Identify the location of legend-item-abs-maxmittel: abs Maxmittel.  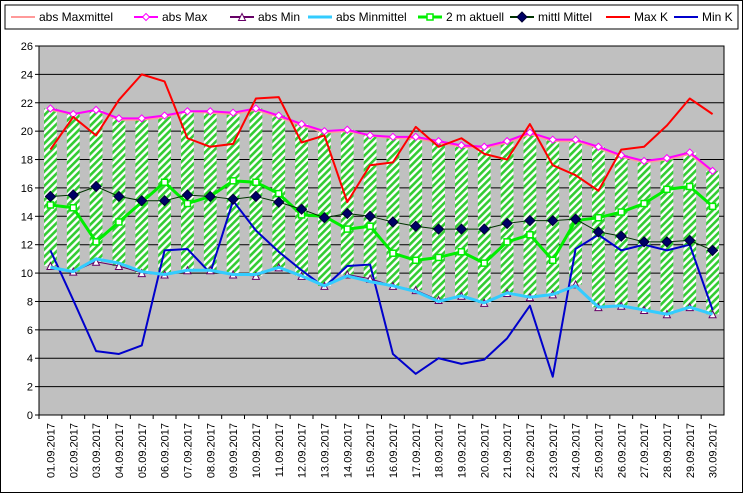
(62, 17).